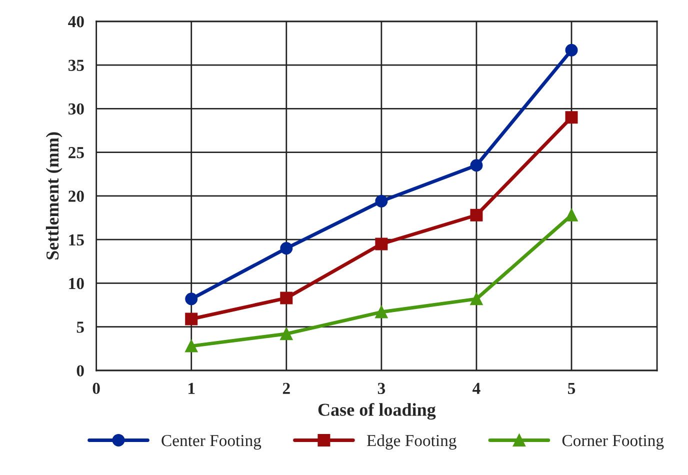  Describe the element at coordinates (572, 388) in the screenshot. I see `x-tick-label: 5` at that location.